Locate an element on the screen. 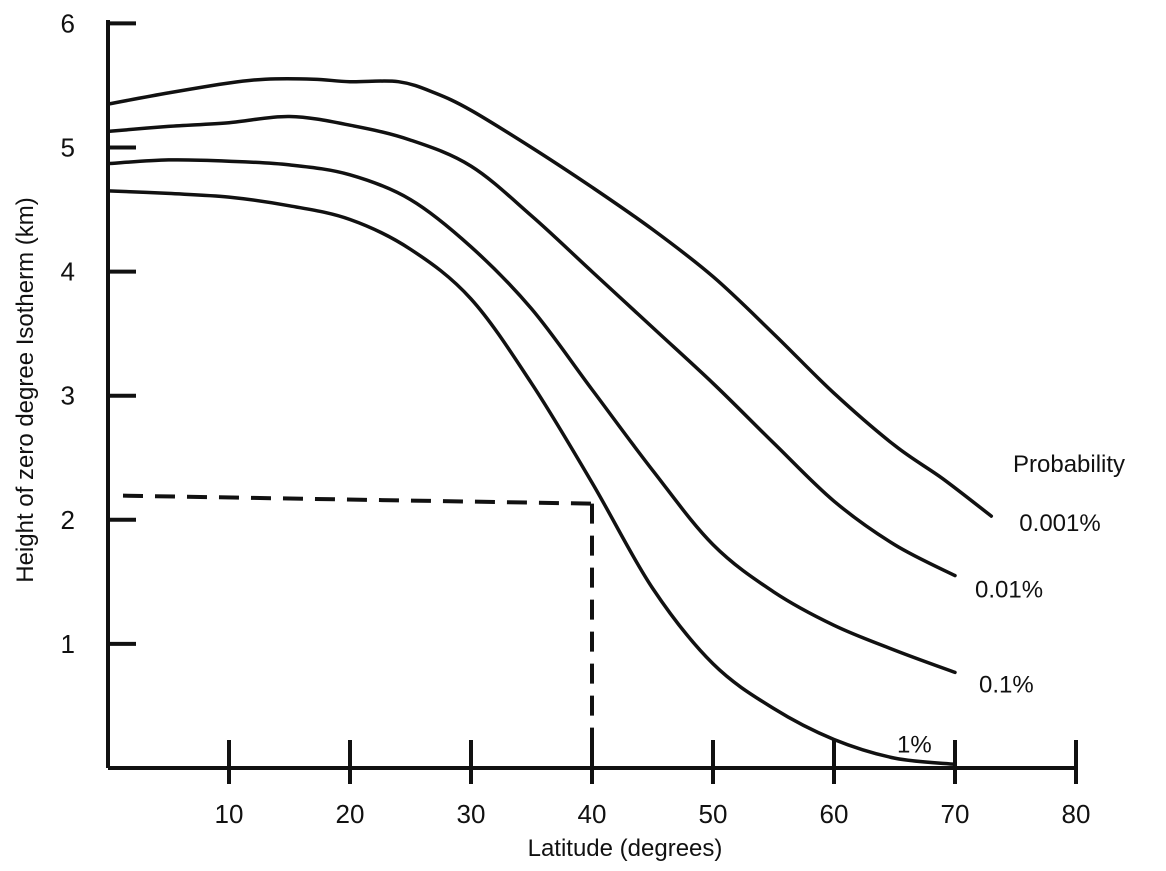  x-axis-title: Latitude (degrees) is located at coordinates (625, 848).